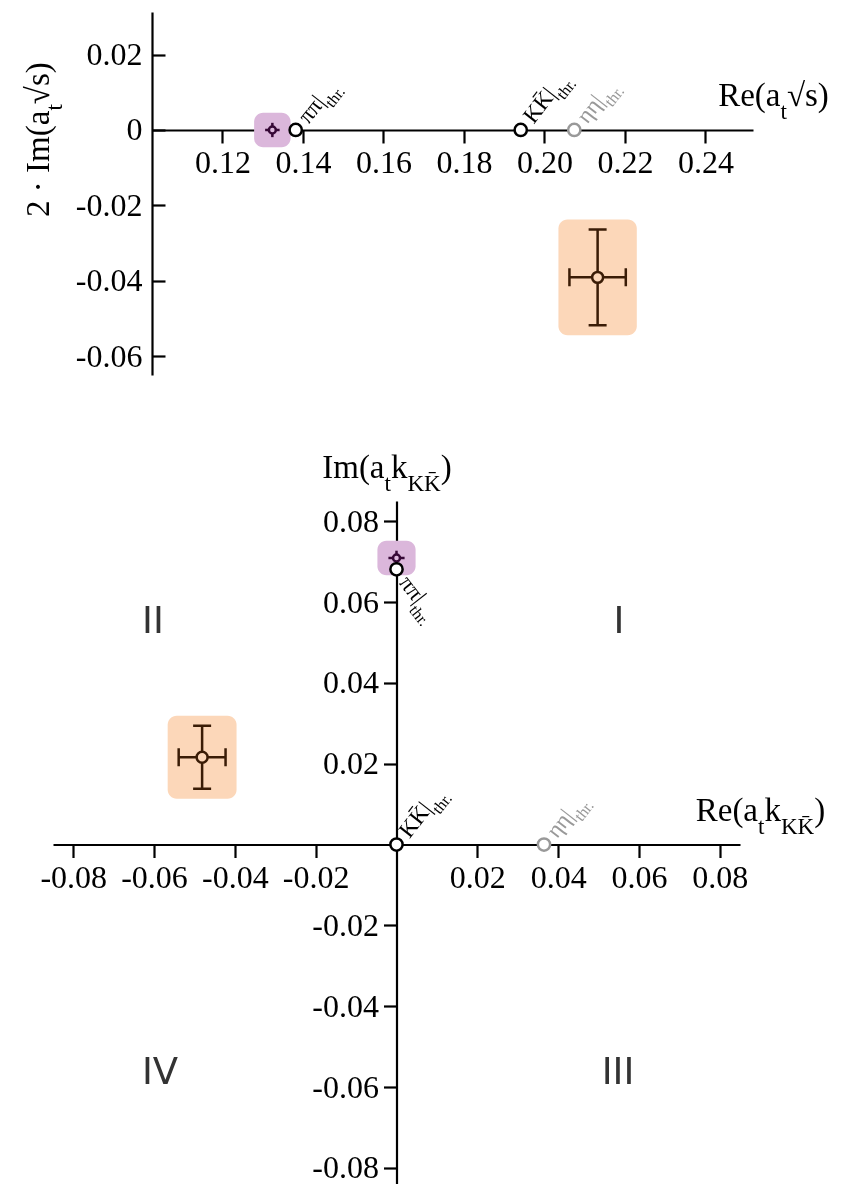 This screenshot has width=859, height=1184. What do you see at coordinates (477, 877) in the screenshot?
I see `x-tick-label: 0.02` at bounding box center [477, 877].